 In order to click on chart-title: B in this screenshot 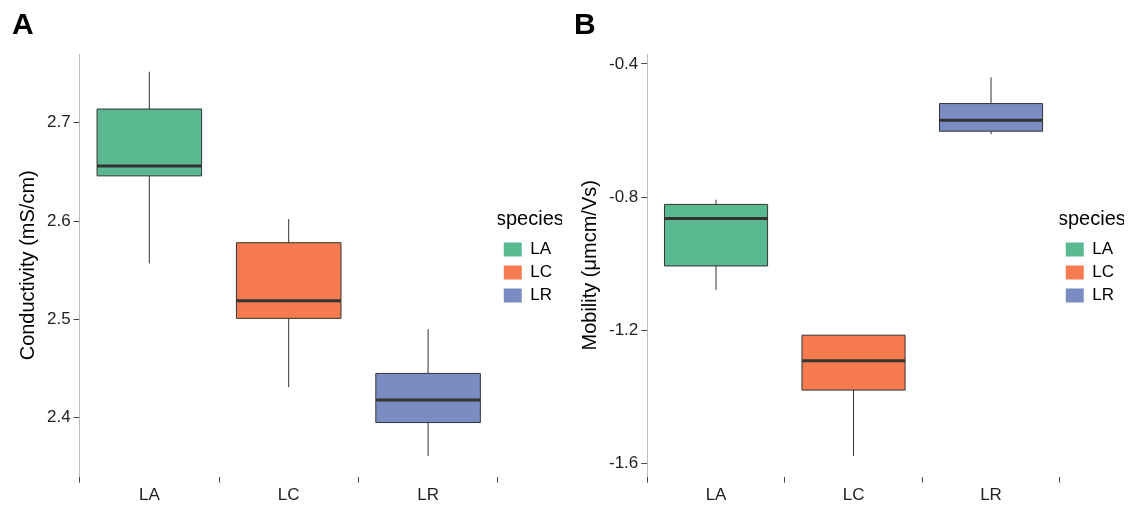, I will do `click(585, 24)`.